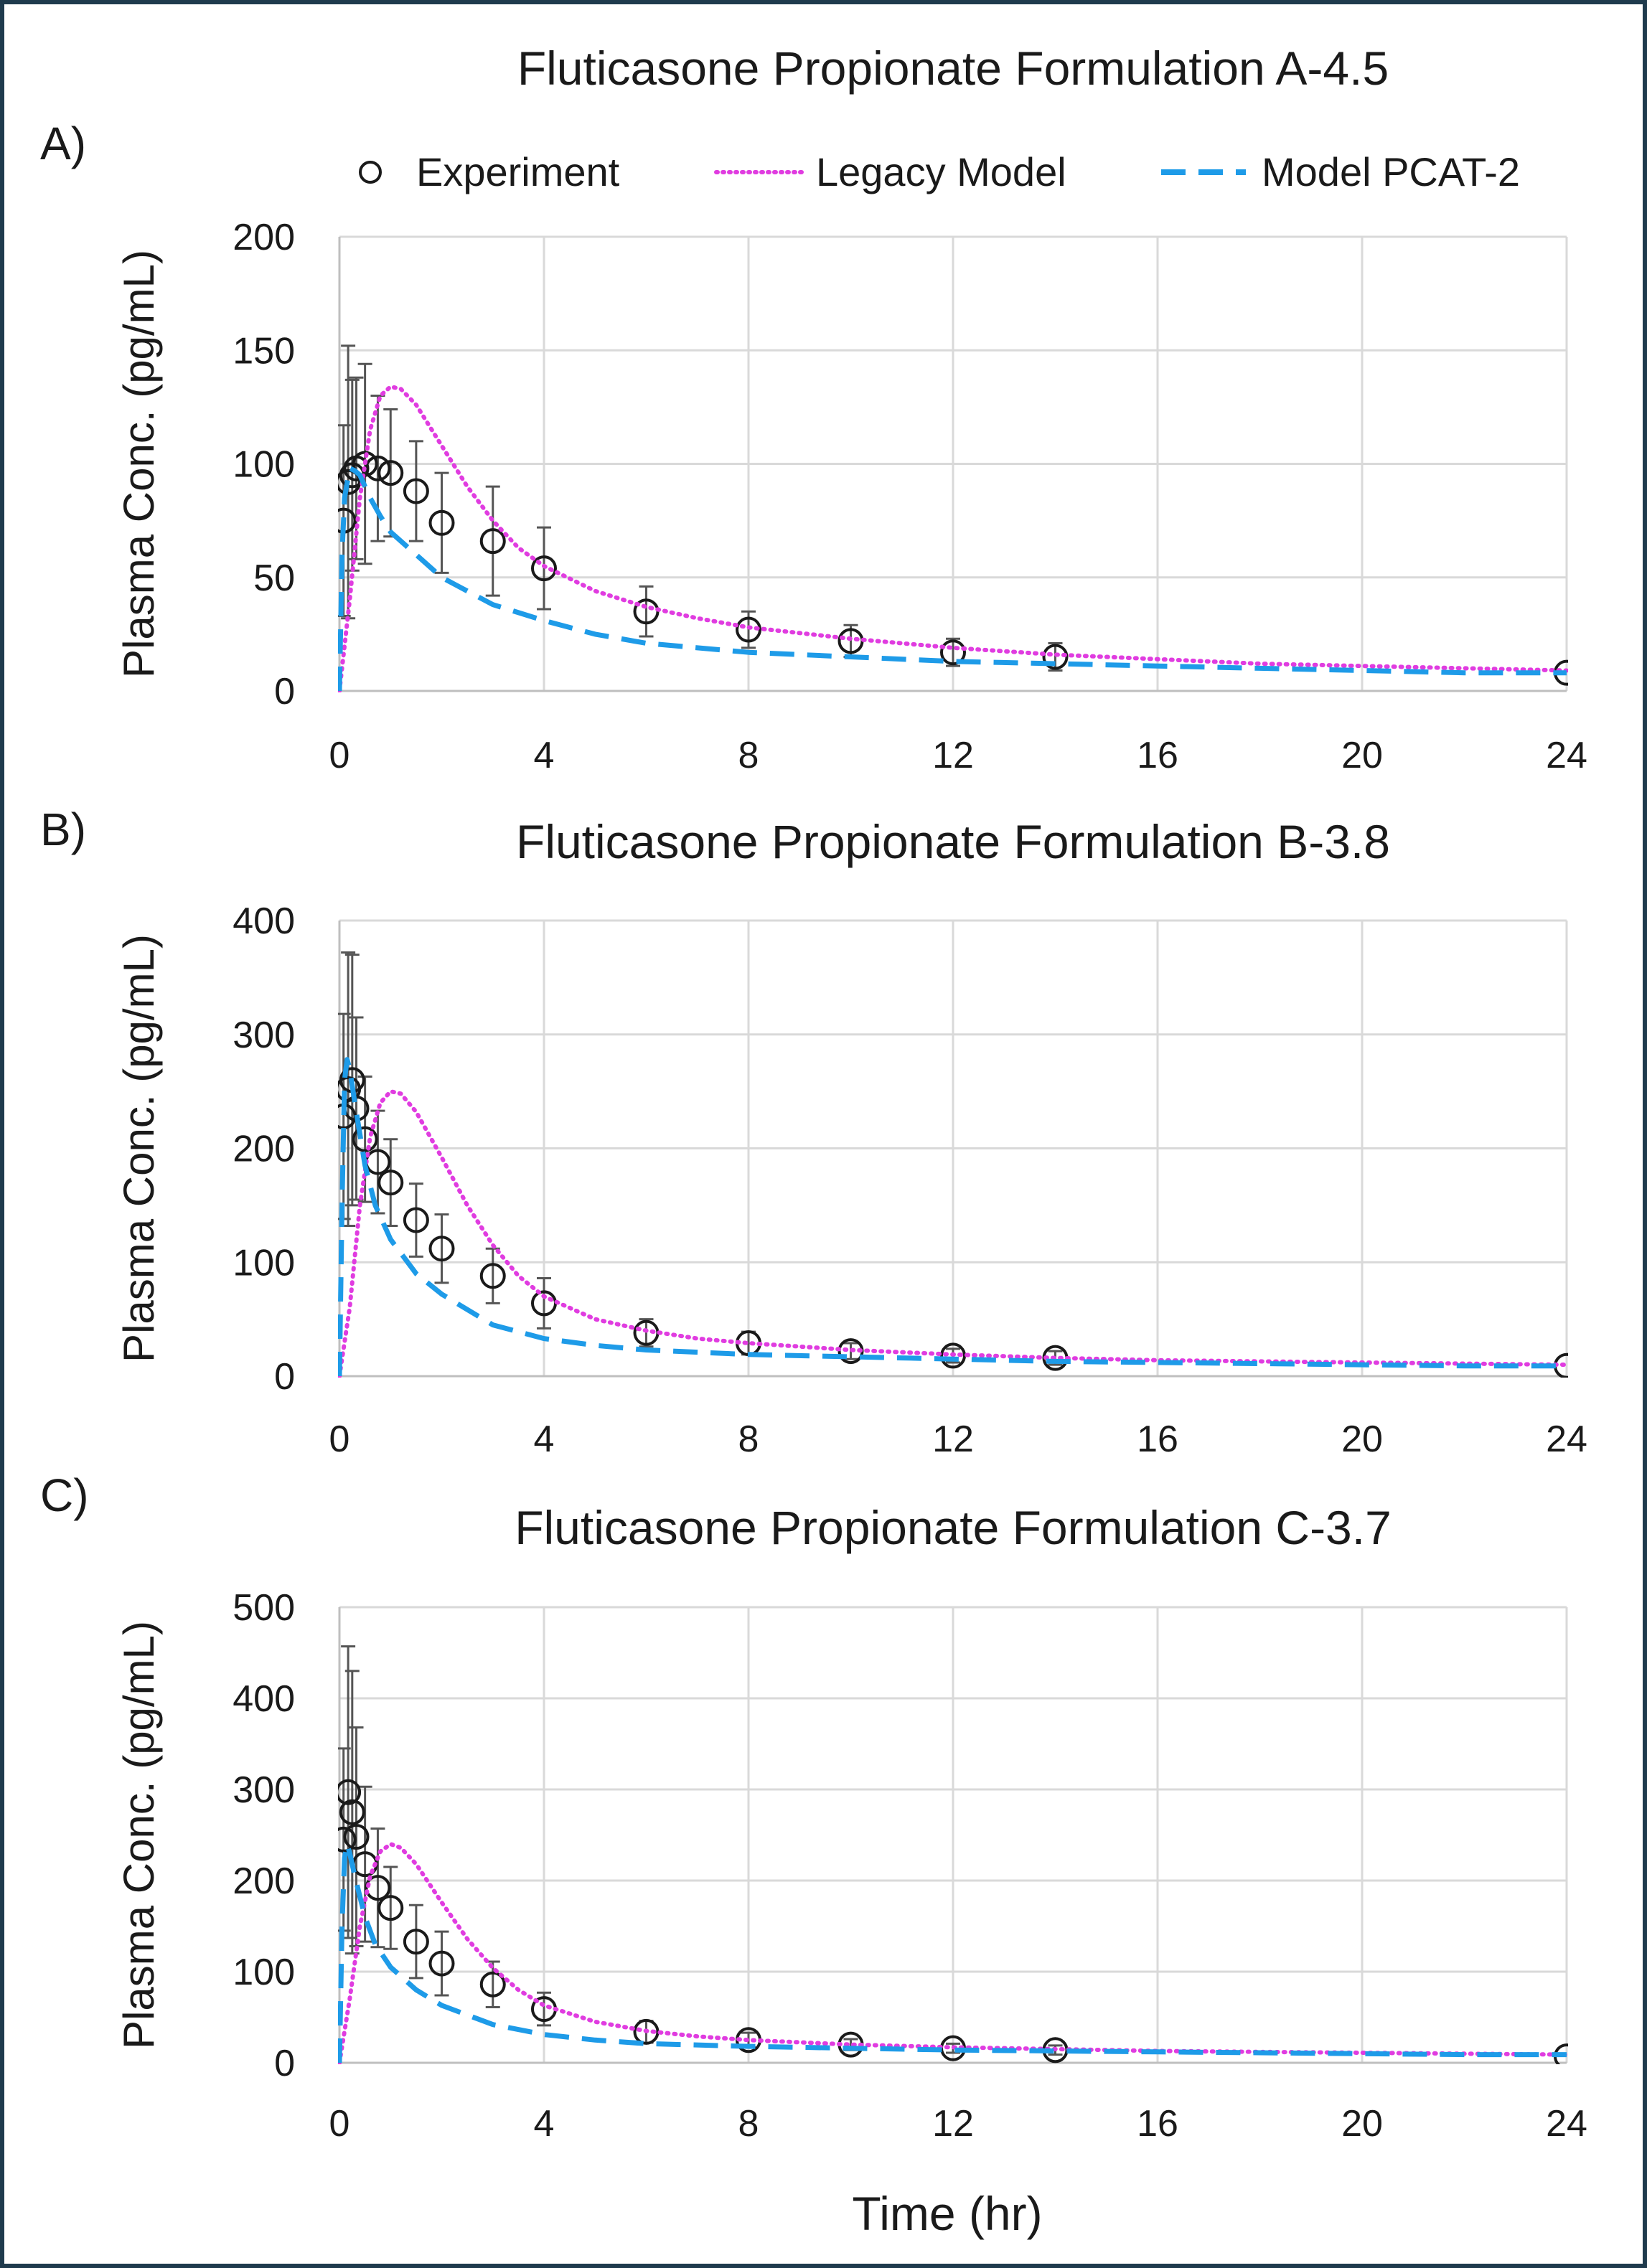 This screenshot has width=1647, height=2268. I want to click on legend-marker-circle, so click(370, 172).